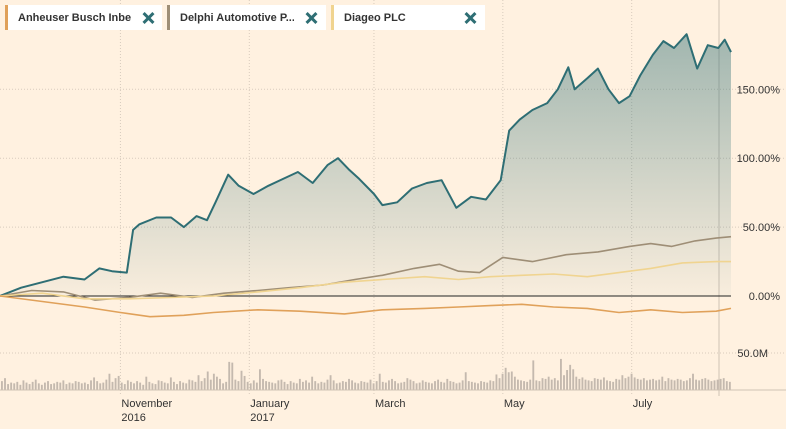 Image resolution: width=786 pixels, height=429 pixels. Describe the element at coordinates (262, 418) in the screenshot. I see `x-tick-sublabel: 2017` at that location.